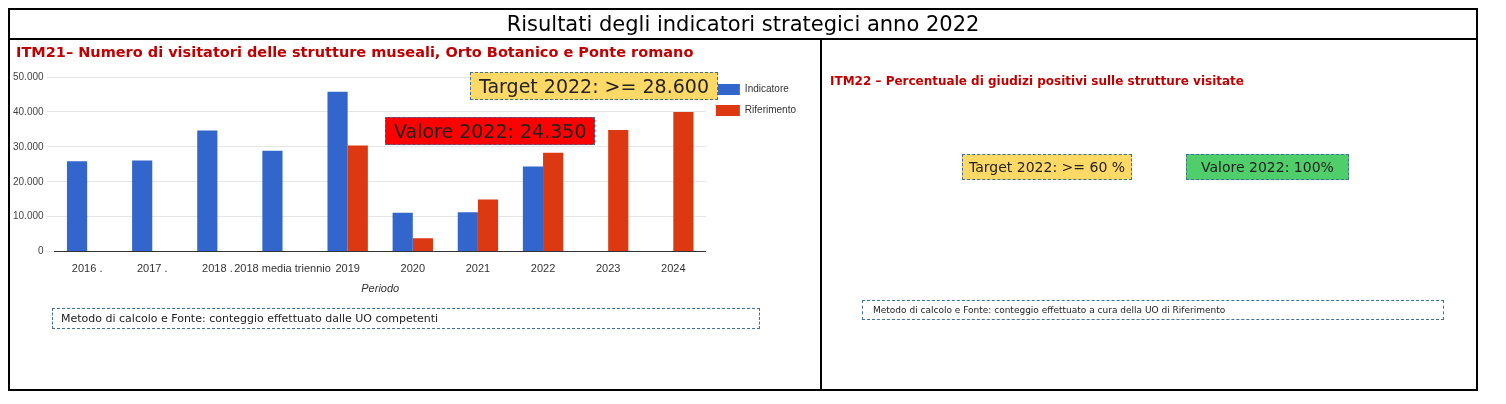 Image resolution: width=1506 pixels, height=404 pixels. I want to click on x-tick-label: 2021, so click(478, 268).